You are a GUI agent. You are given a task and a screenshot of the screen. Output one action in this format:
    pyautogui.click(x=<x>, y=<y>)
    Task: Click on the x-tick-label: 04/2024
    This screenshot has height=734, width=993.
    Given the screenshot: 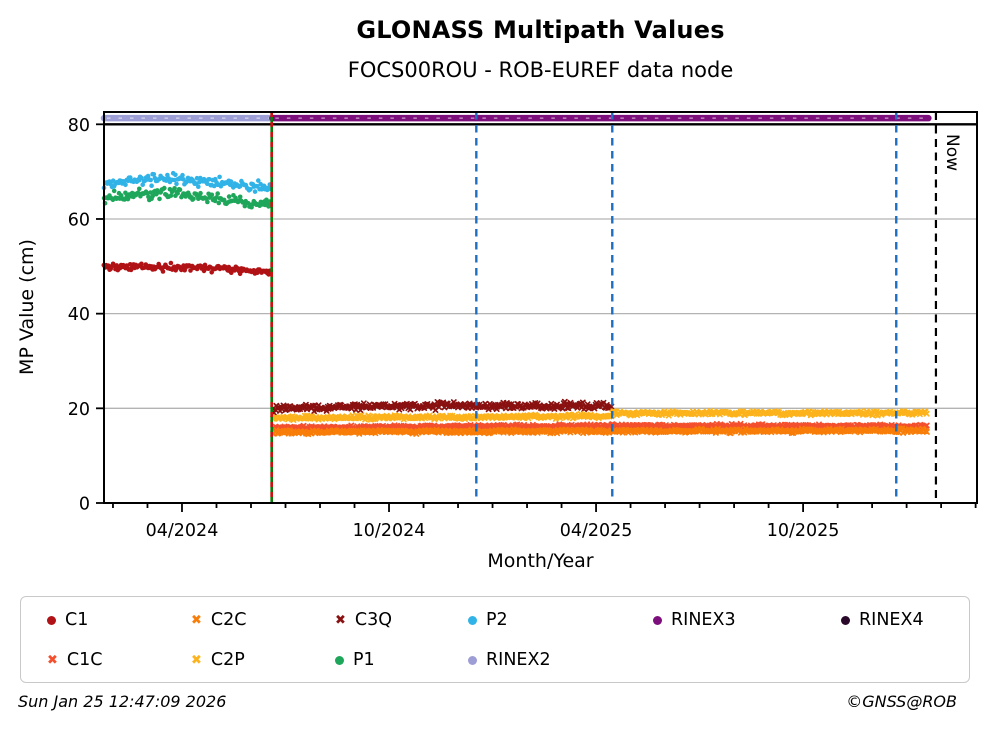 What is the action you would take?
    pyautogui.click(x=182, y=531)
    